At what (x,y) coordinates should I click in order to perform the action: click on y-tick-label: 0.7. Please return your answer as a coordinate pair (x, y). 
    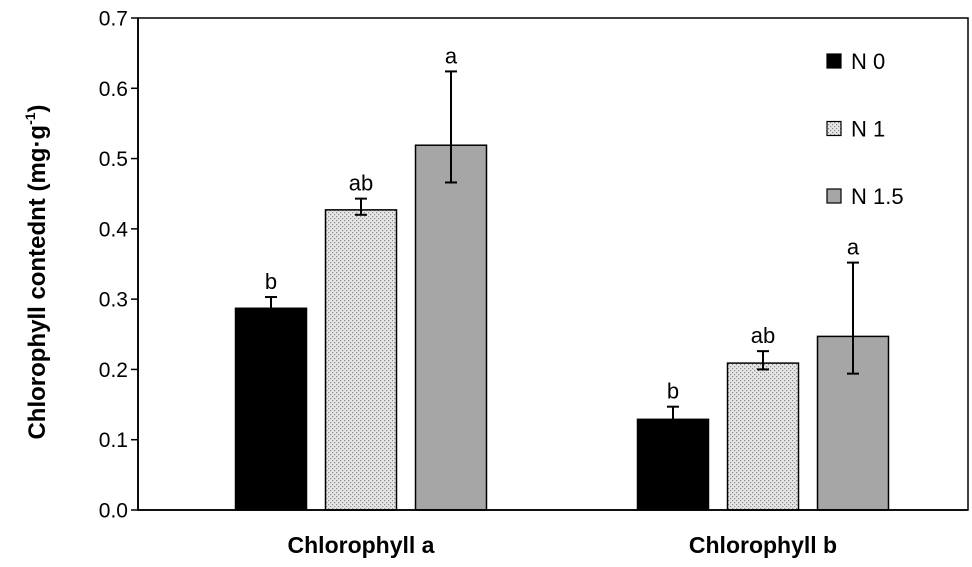
    Looking at the image, I should click on (113, 19).